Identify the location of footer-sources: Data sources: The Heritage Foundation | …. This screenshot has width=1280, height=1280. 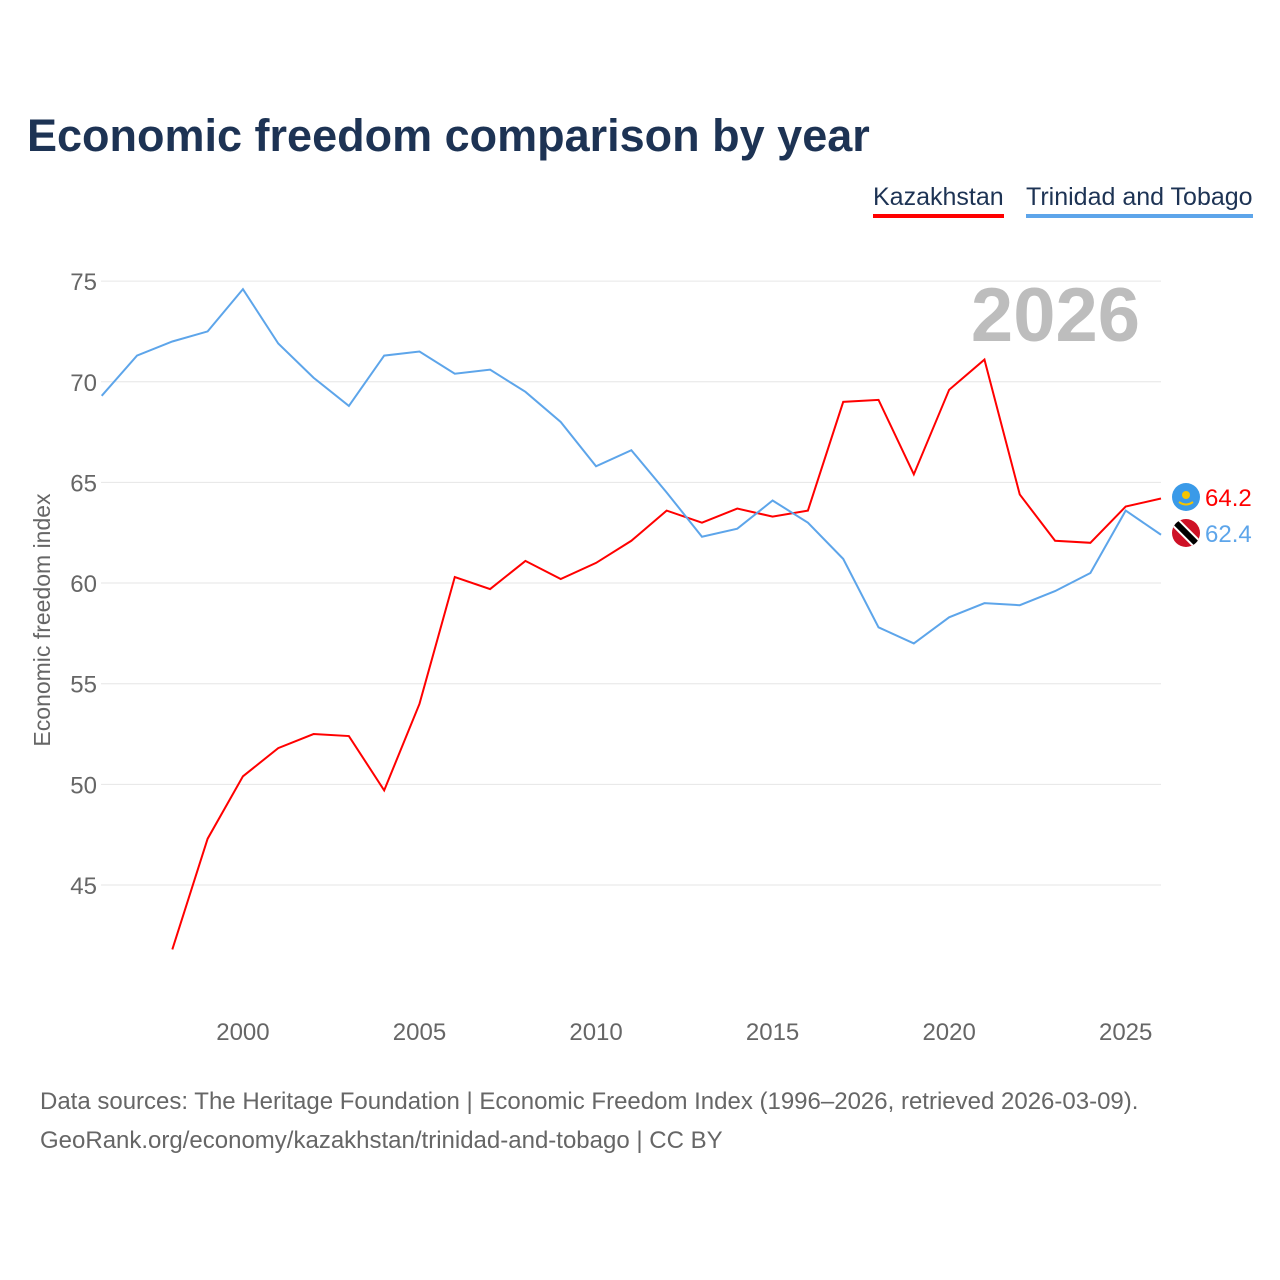
(589, 1101).